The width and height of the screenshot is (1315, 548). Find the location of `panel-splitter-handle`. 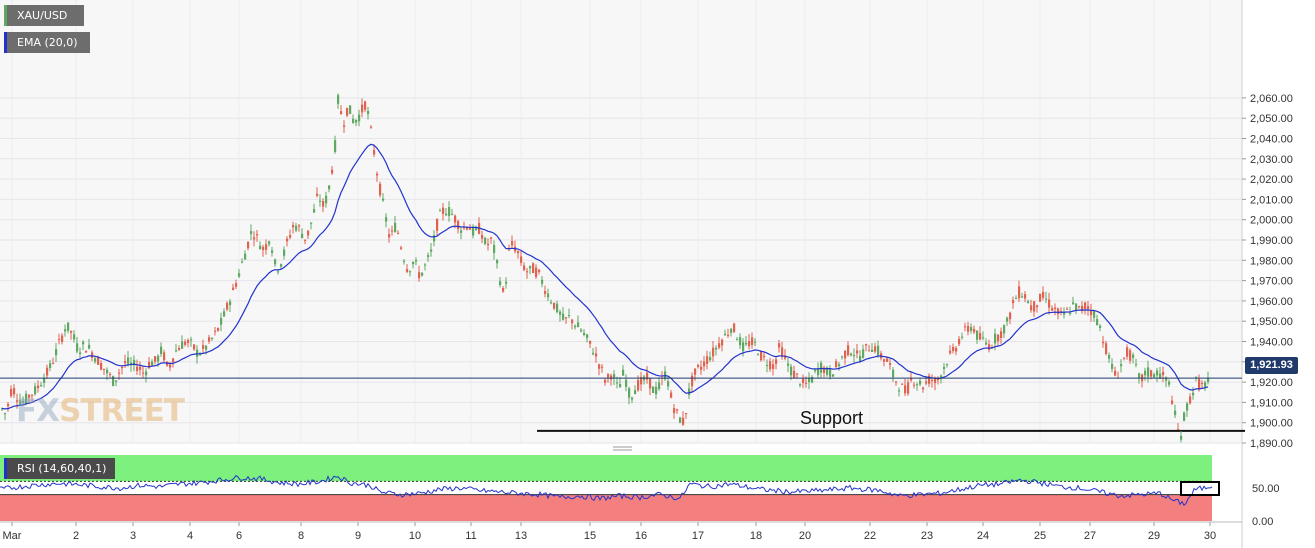

panel-splitter-handle is located at coordinates (622, 448).